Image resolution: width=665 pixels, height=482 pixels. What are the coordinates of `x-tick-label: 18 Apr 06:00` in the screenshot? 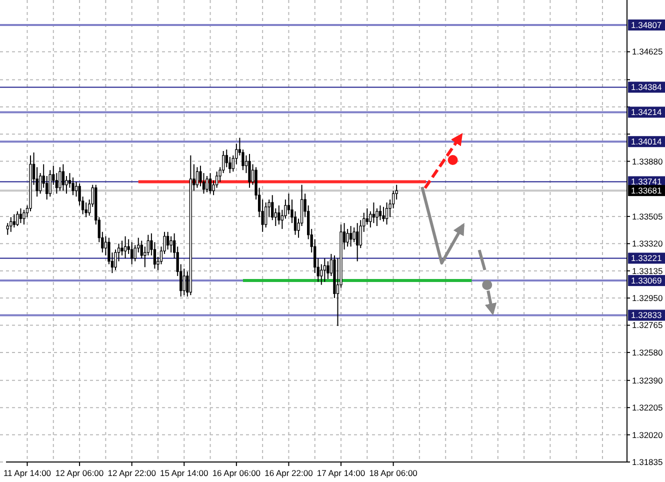 It's located at (393, 473).